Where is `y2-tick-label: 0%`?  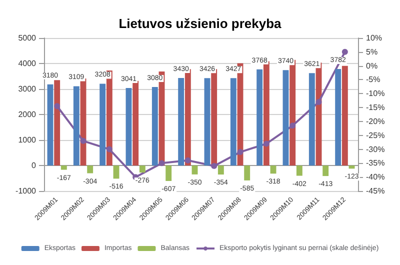 y2-tick-label: 0% is located at coordinates (372, 65).